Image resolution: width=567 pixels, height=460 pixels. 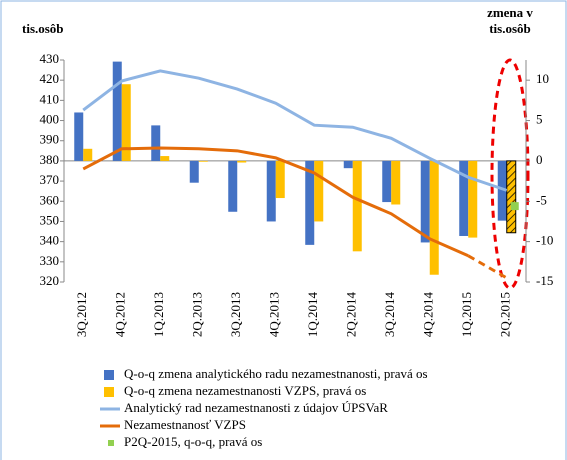 I want to click on y2-axis-label: zmena v, so click(x=510, y=12).